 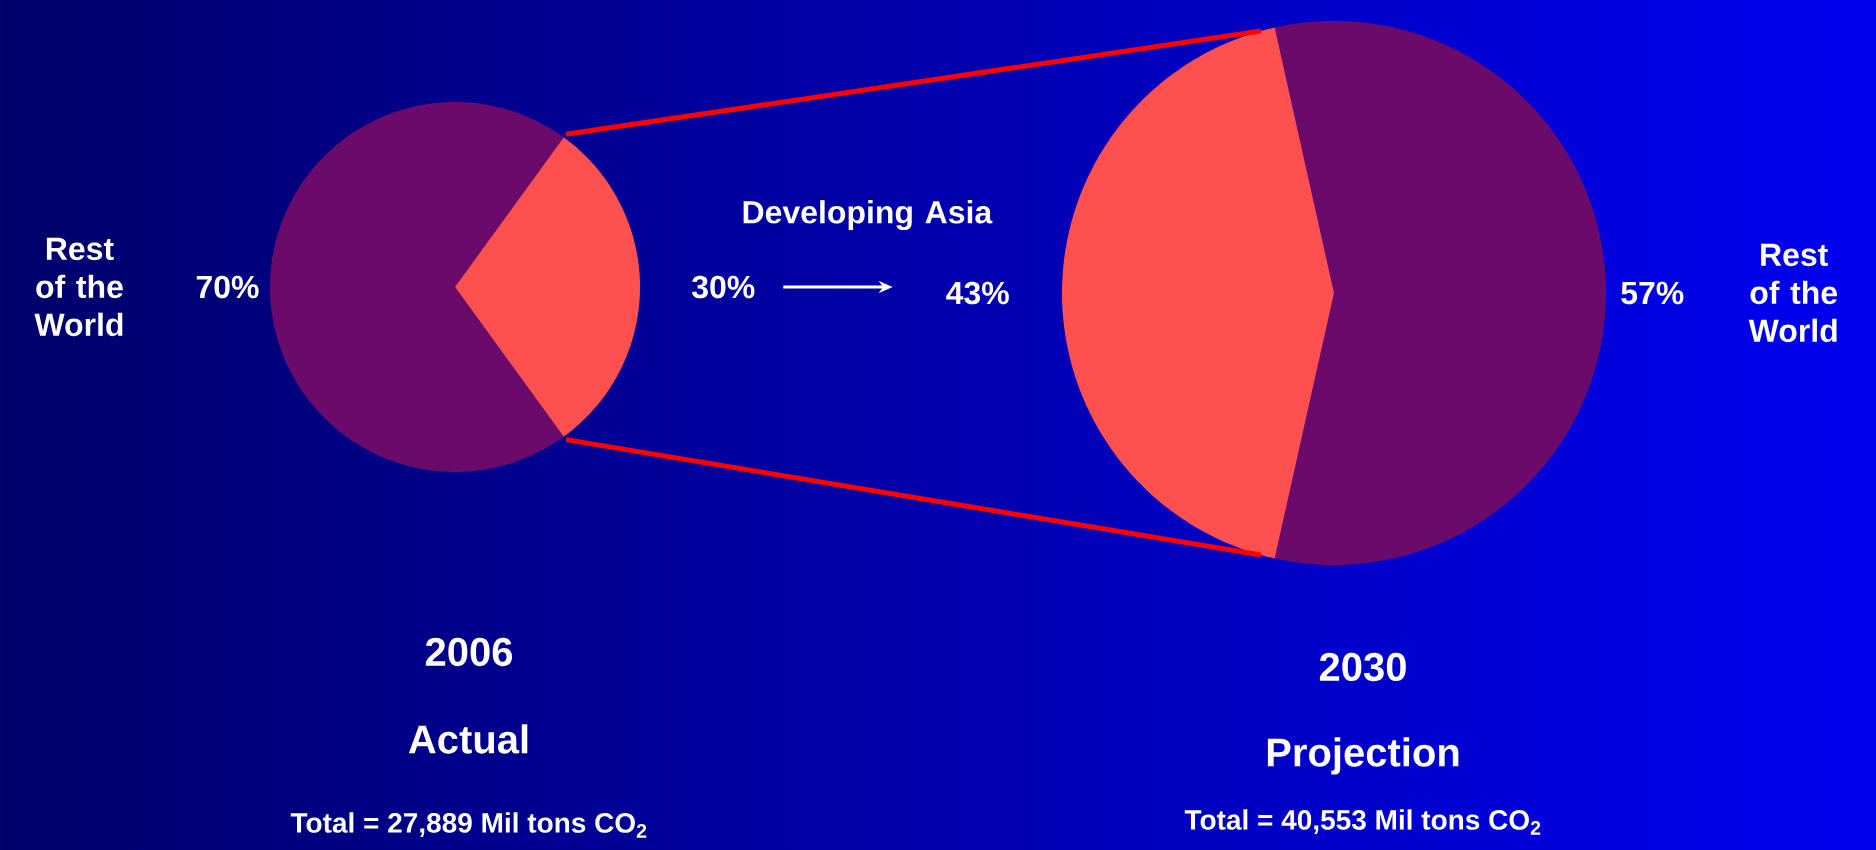 I want to click on text: Actual, so click(x=468, y=739).